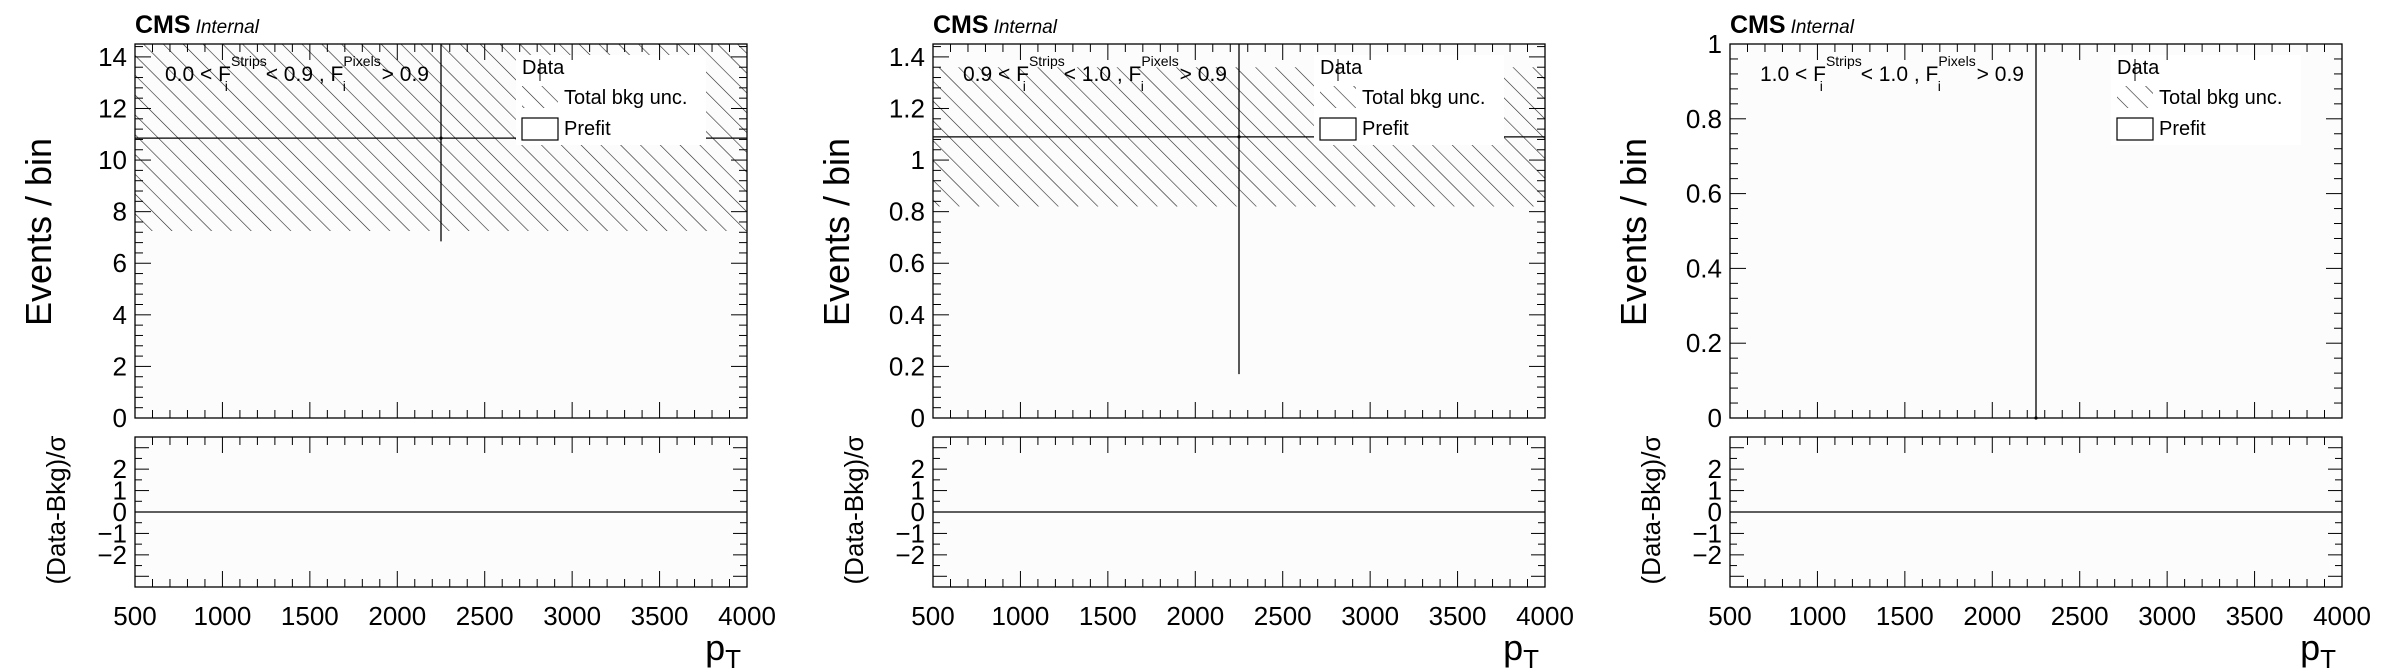 The image size is (2388, 672). I want to click on y-tick-label: 2, so click(120, 366).